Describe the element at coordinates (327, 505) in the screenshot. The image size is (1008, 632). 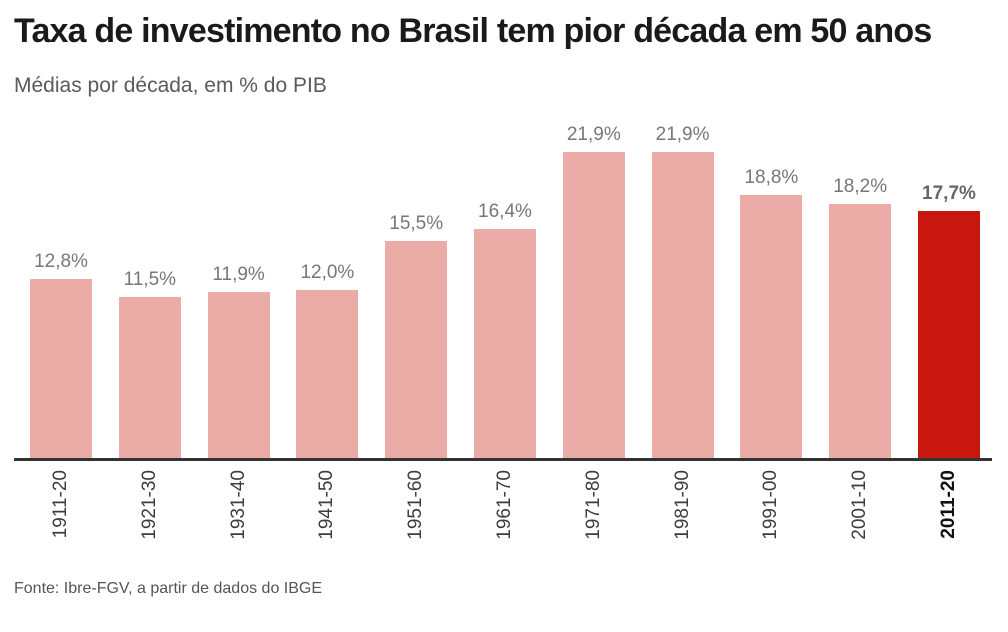
I see `x-axis-tick: 1941-50` at that location.